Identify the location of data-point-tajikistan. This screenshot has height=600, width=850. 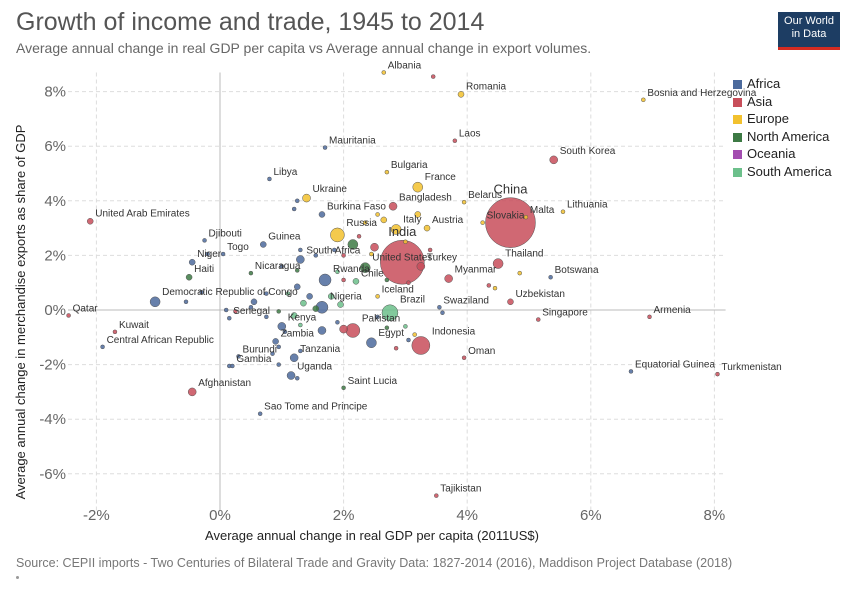
(436, 495).